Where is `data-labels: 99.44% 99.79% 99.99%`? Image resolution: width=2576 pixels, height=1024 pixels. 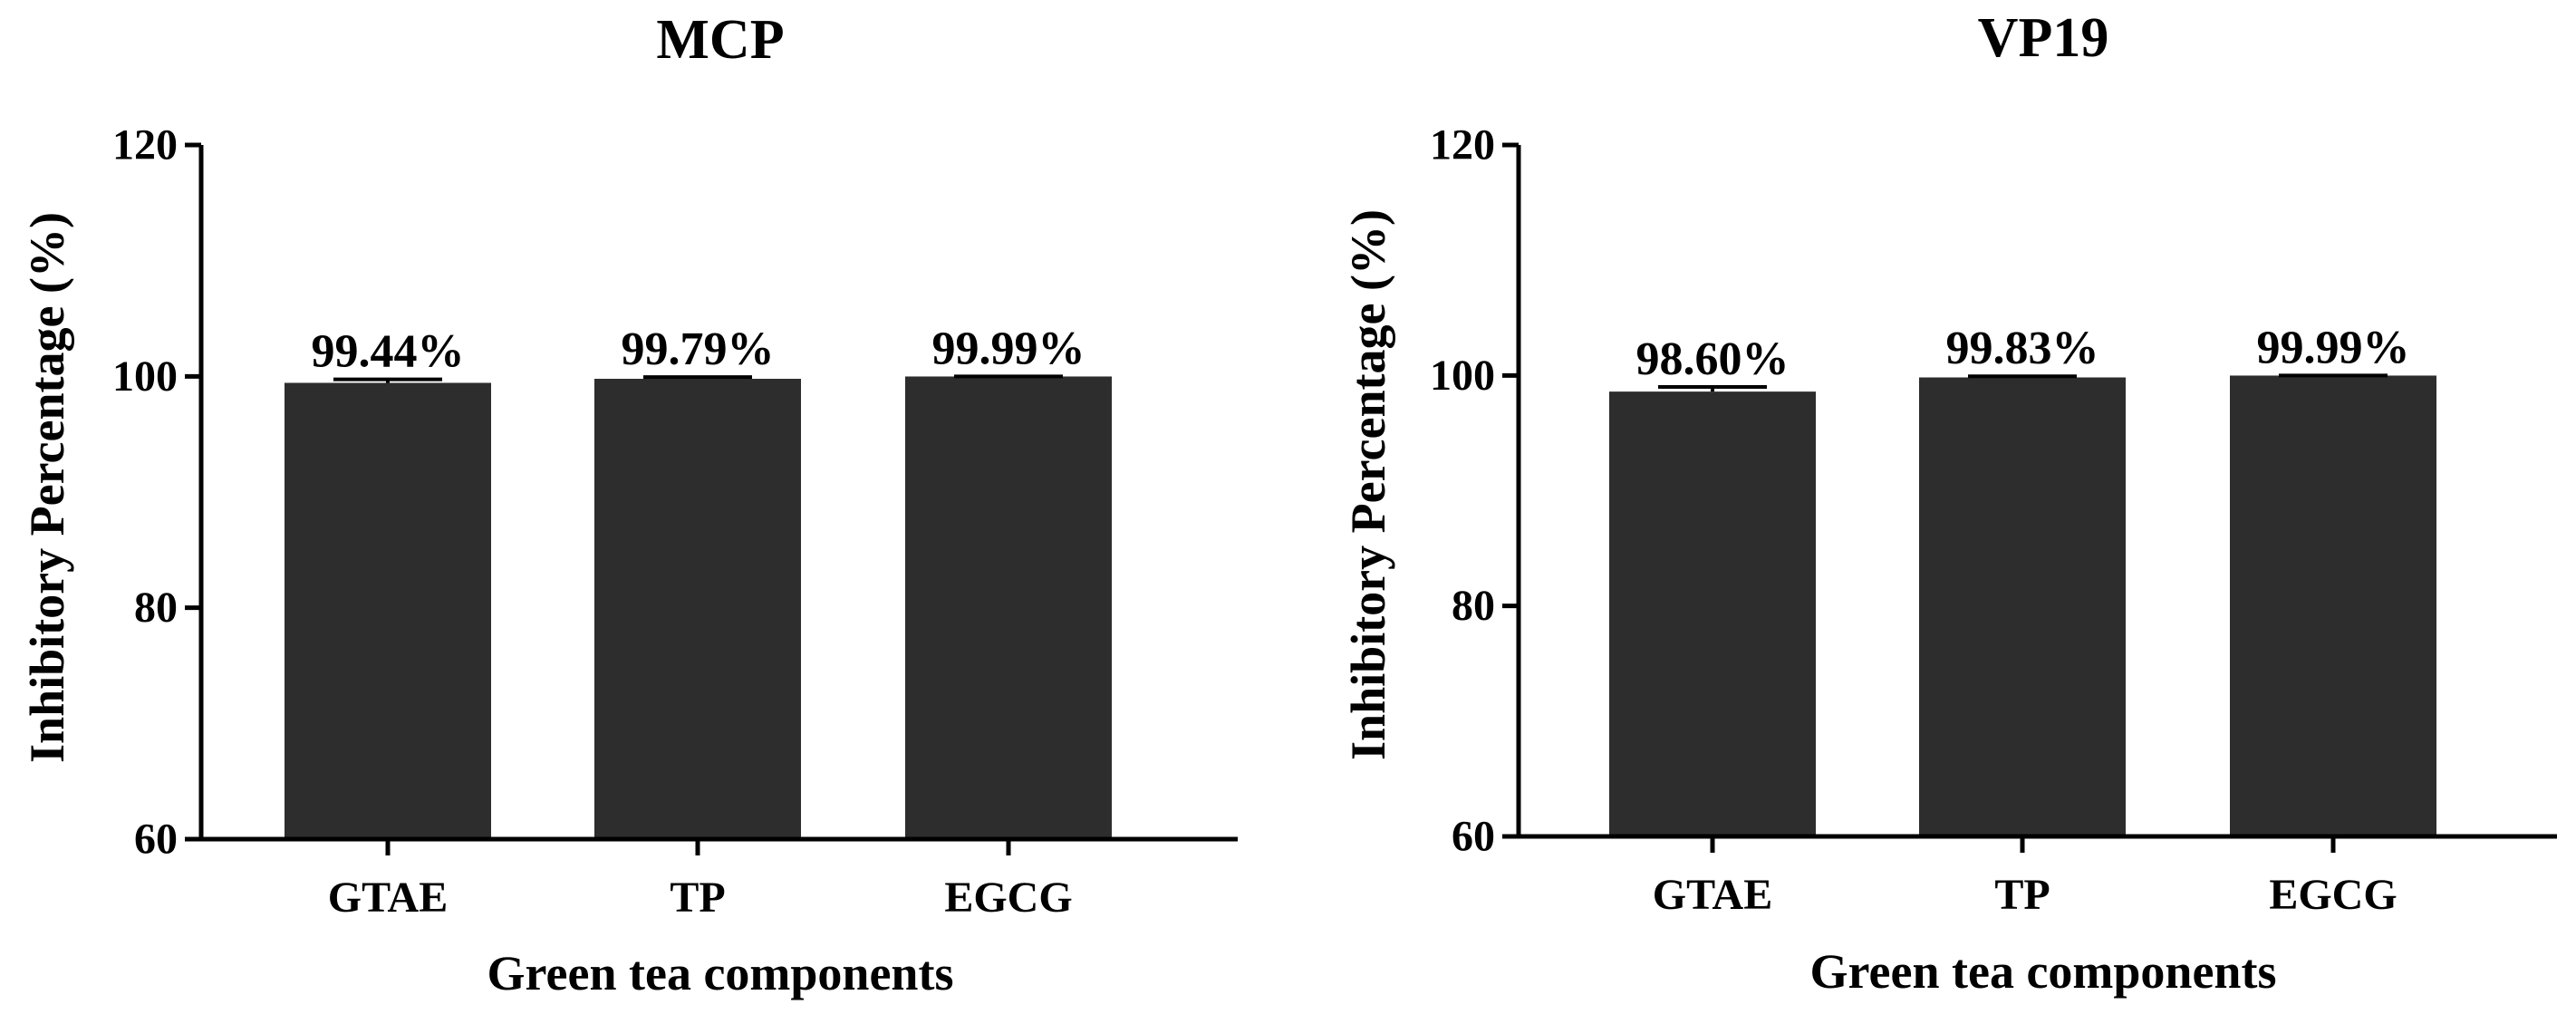
data-labels: 99.44% 99.79% 99.99% is located at coordinates (698, 350).